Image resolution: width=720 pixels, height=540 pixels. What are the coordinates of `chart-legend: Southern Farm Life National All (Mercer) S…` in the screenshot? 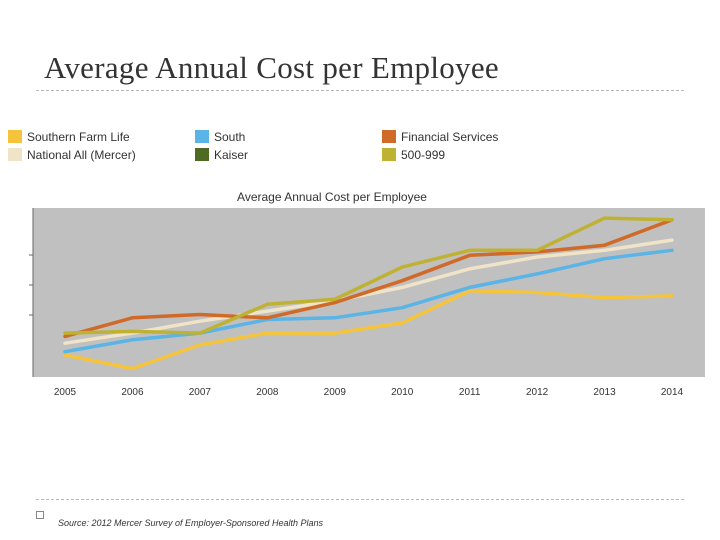 It's located at (253, 146).